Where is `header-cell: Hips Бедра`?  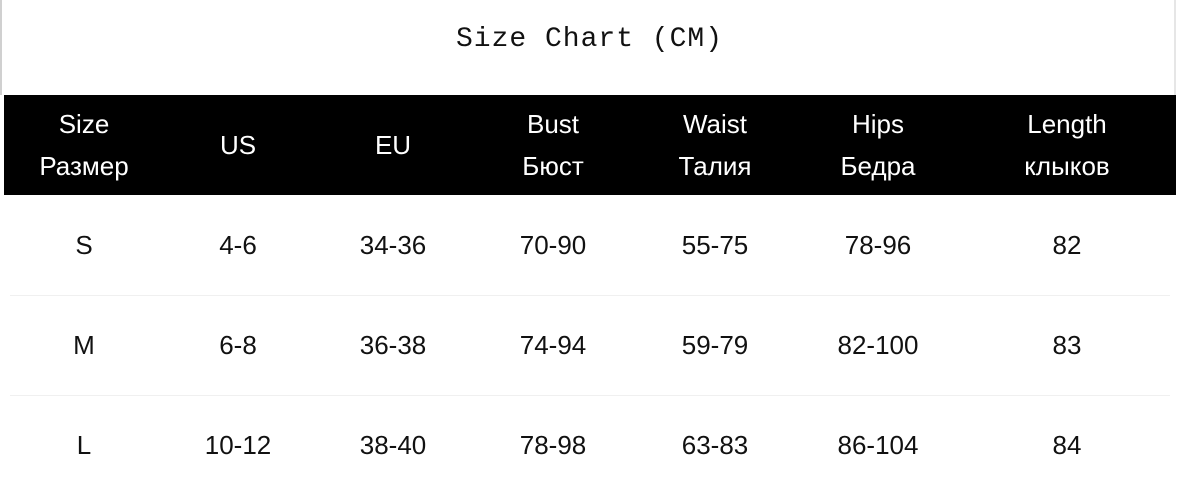 header-cell: Hips Бедра is located at coordinates (877, 145).